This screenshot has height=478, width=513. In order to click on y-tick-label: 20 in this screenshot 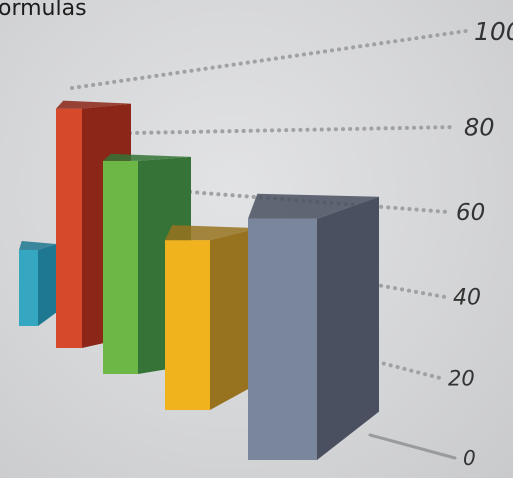, I will do `click(461, 378)`.